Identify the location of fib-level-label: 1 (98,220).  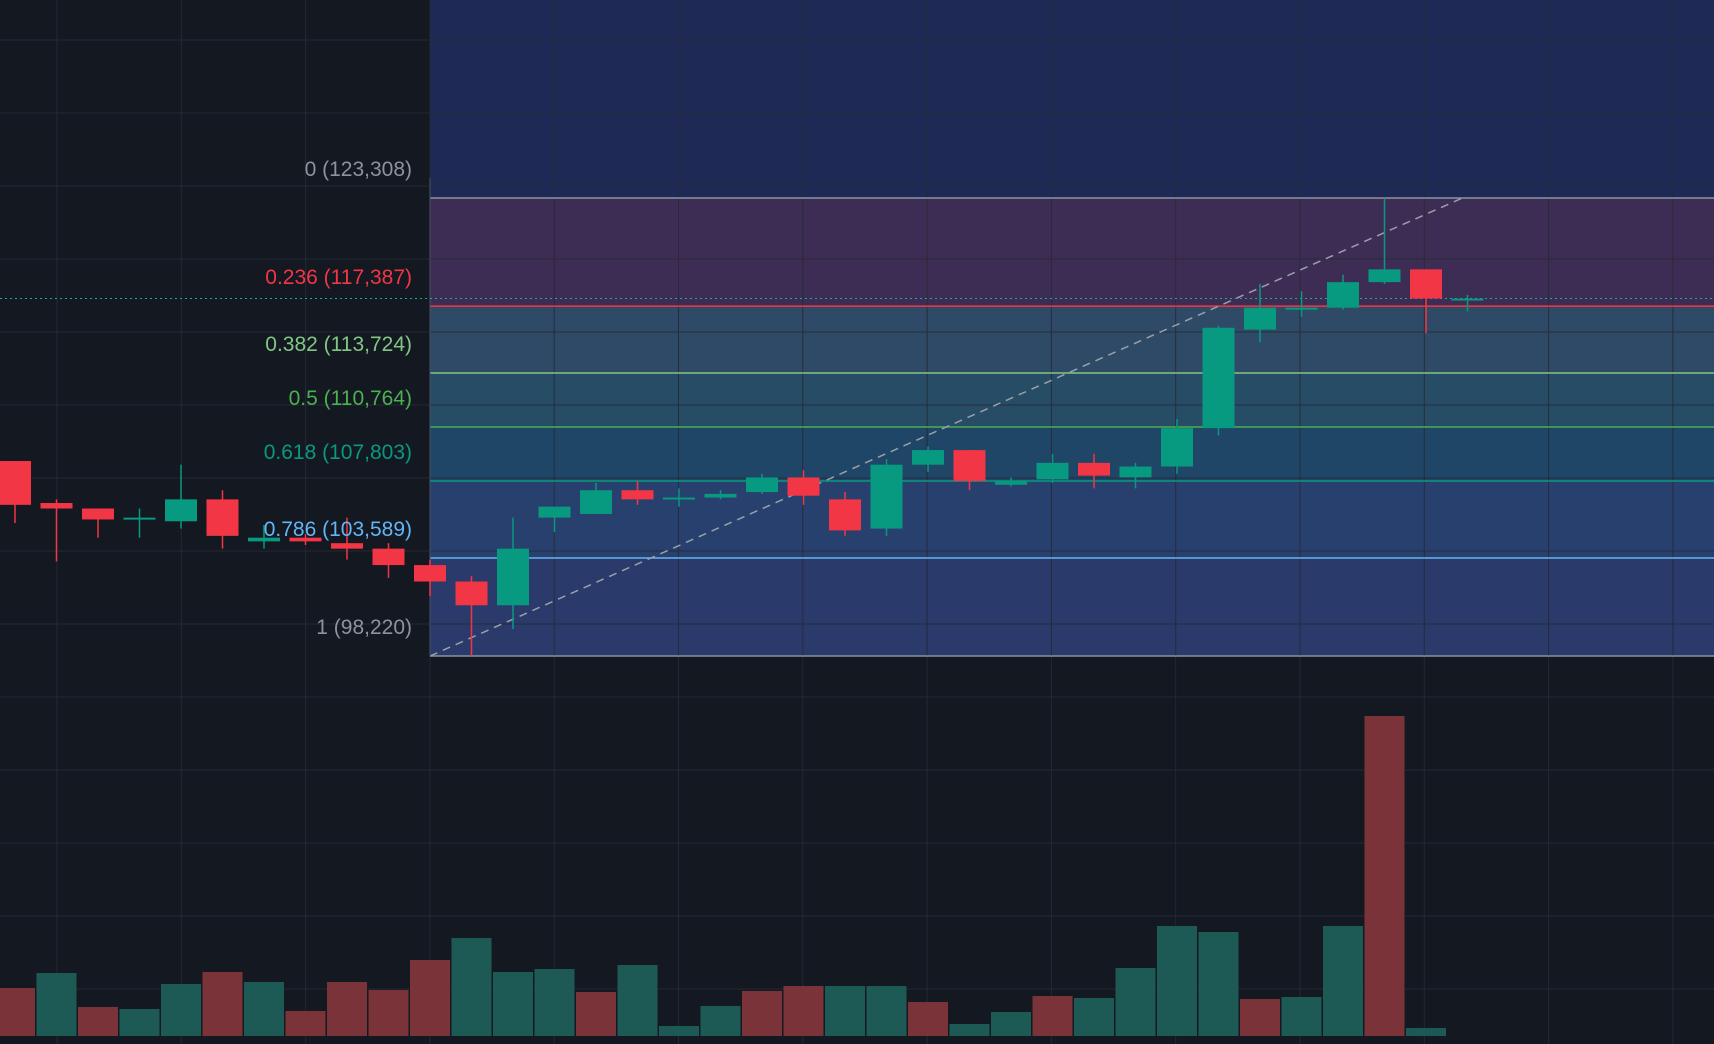
(364, 627).